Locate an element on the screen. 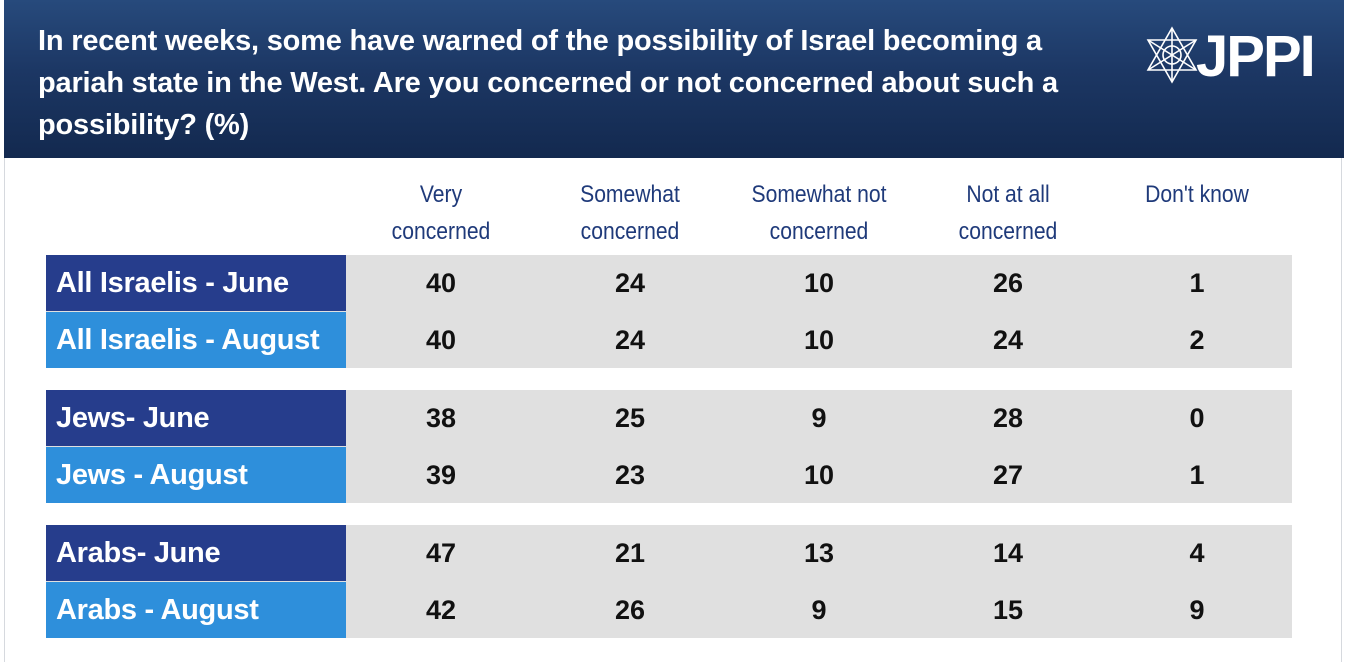  table-cell: 38 is located at coordinates (441, 418).